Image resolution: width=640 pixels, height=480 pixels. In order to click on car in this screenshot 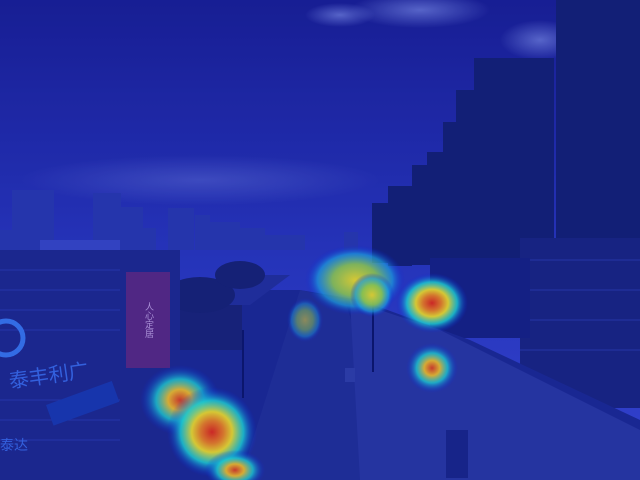, I will do `click(350, 375)`.